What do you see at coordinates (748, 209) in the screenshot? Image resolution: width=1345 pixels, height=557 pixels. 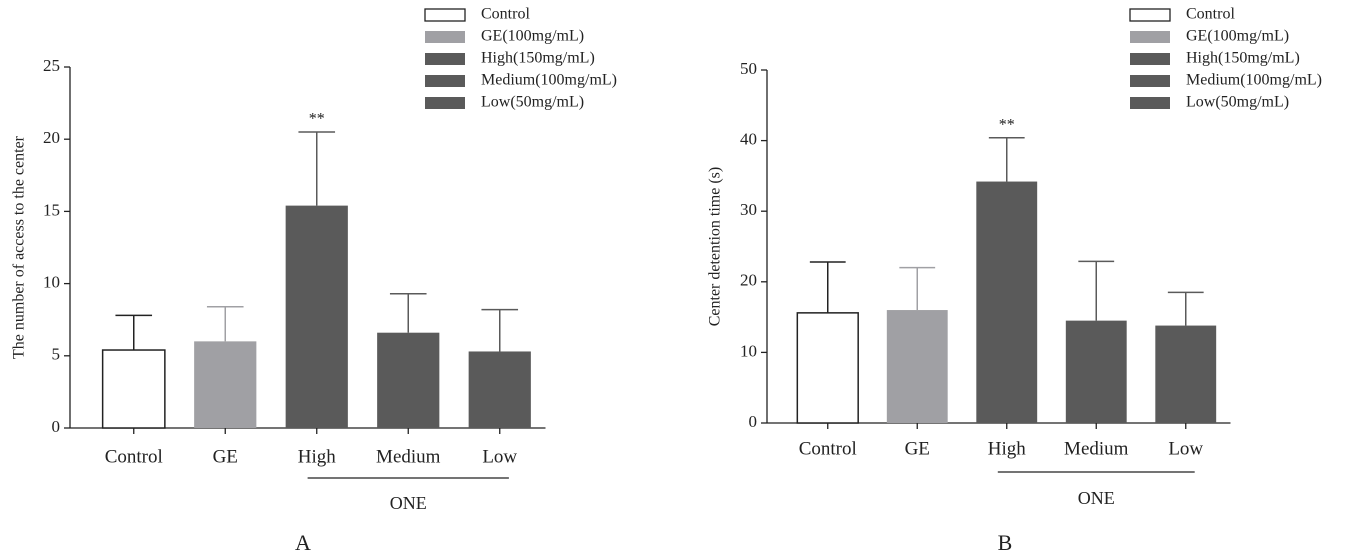 I see `y-tick-label: 30` at bounding box center [748, 209].